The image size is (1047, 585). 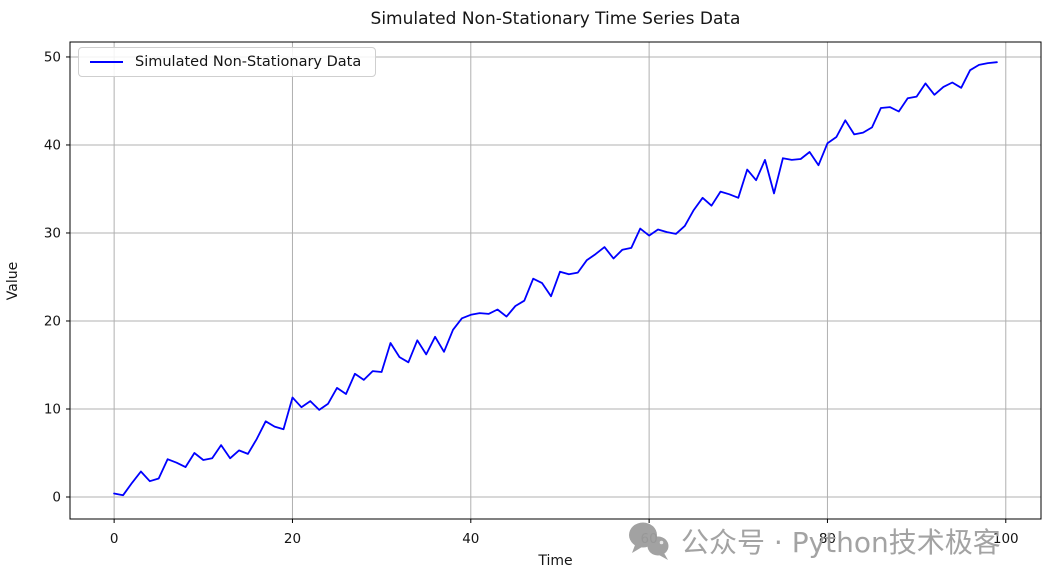 I want to click on x-tick-label: 40, so click(x=470, y=539).